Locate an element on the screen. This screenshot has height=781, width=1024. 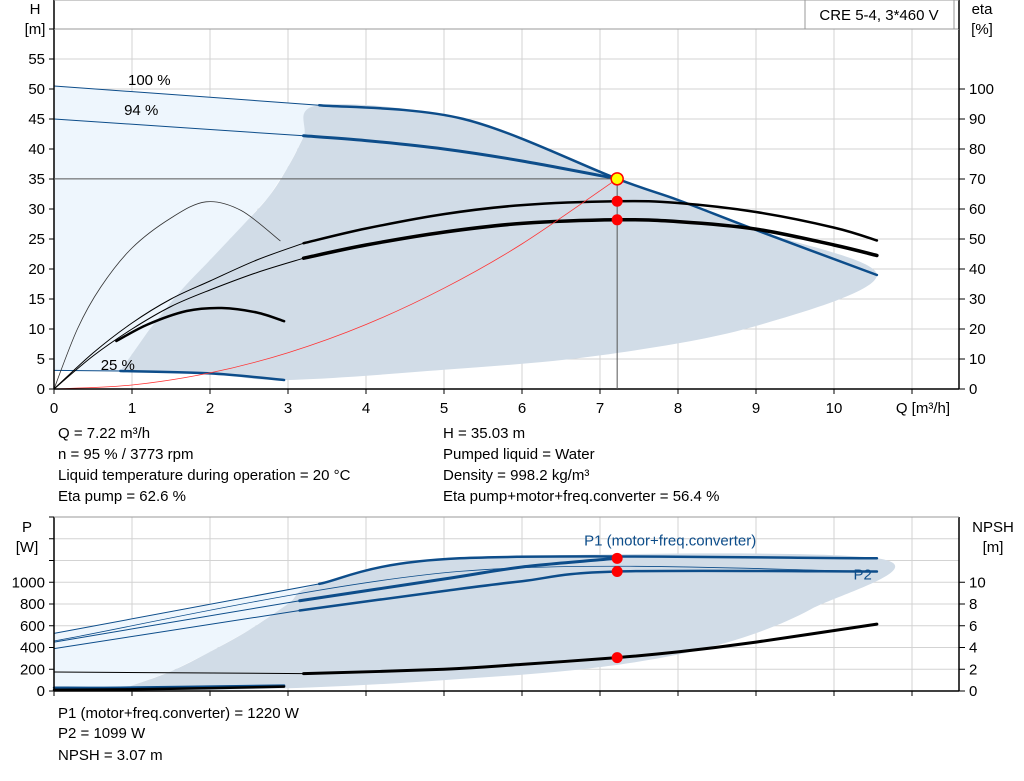
result-density: Density = 998.2 kg/m³ is located at coordinates (516, 475).